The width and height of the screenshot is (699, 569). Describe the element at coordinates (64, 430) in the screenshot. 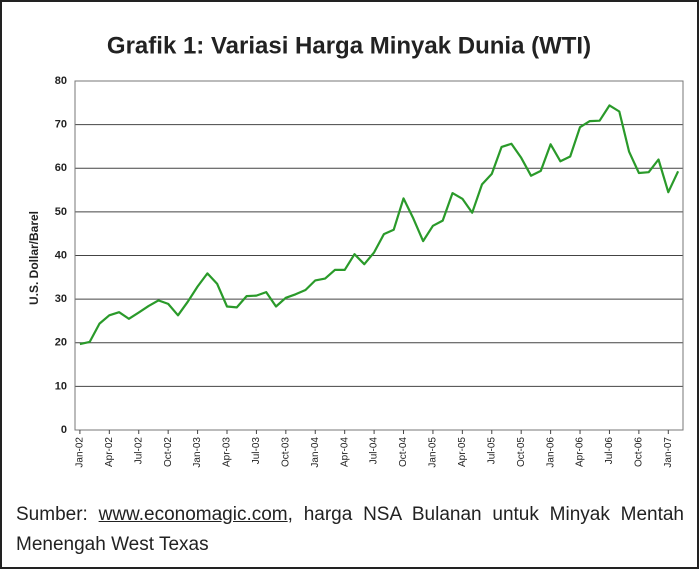

I see `y-tick-label: 0` at that location.